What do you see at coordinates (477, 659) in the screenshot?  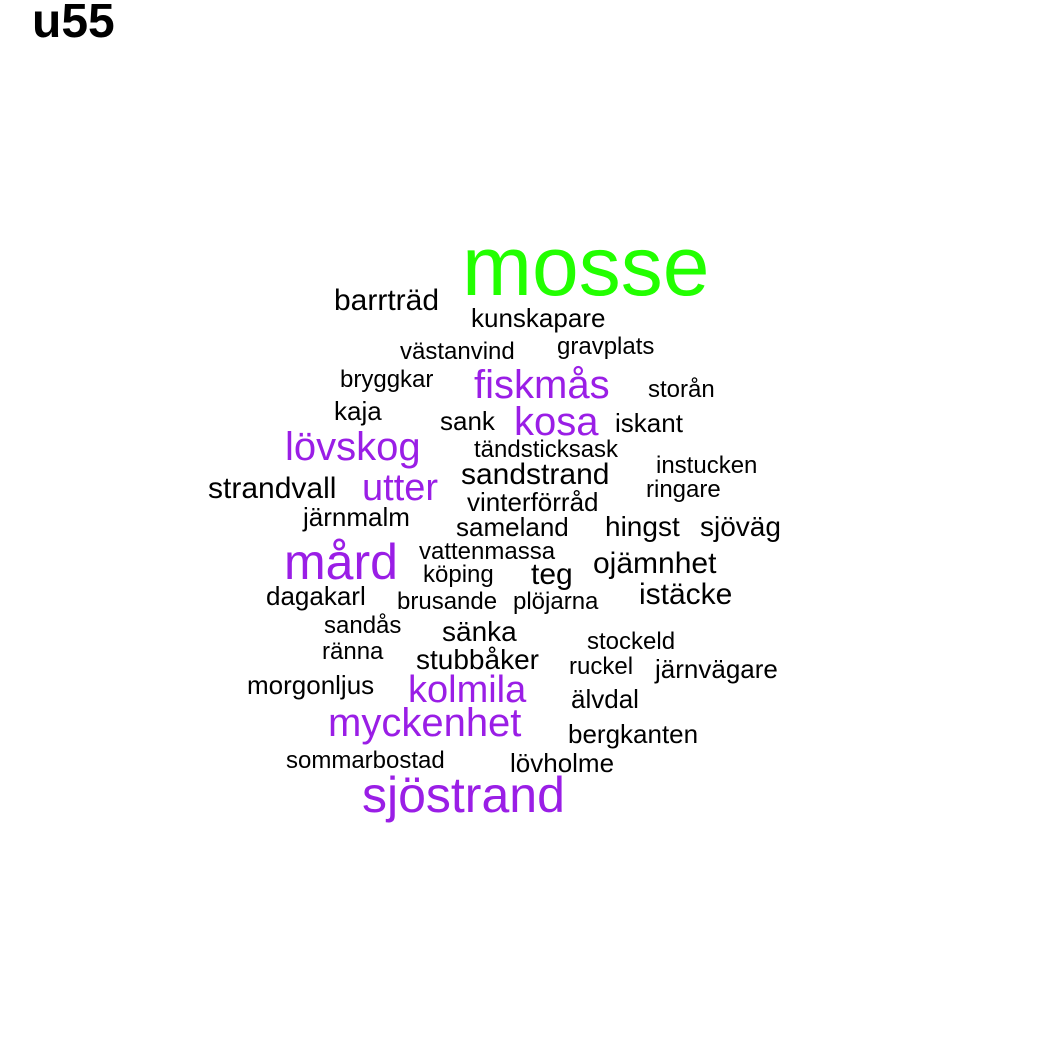 I see `cloud-word: stubbåker` at bounding box center [477, 659].